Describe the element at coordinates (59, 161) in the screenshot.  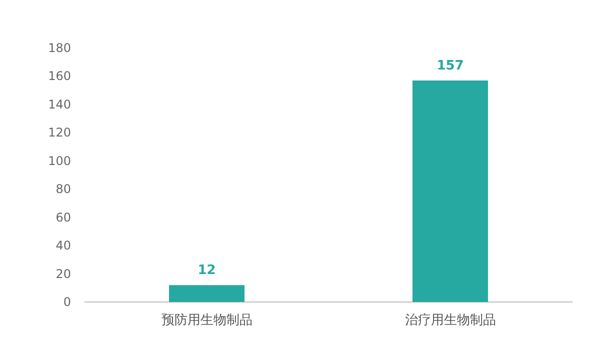
I see `y-tick-label: 100` at that location.